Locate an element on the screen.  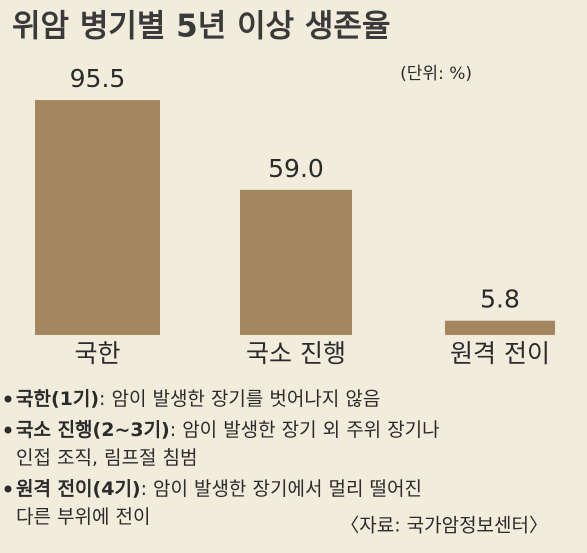
value-label: 5.8 is located at coordinates (500, 299).